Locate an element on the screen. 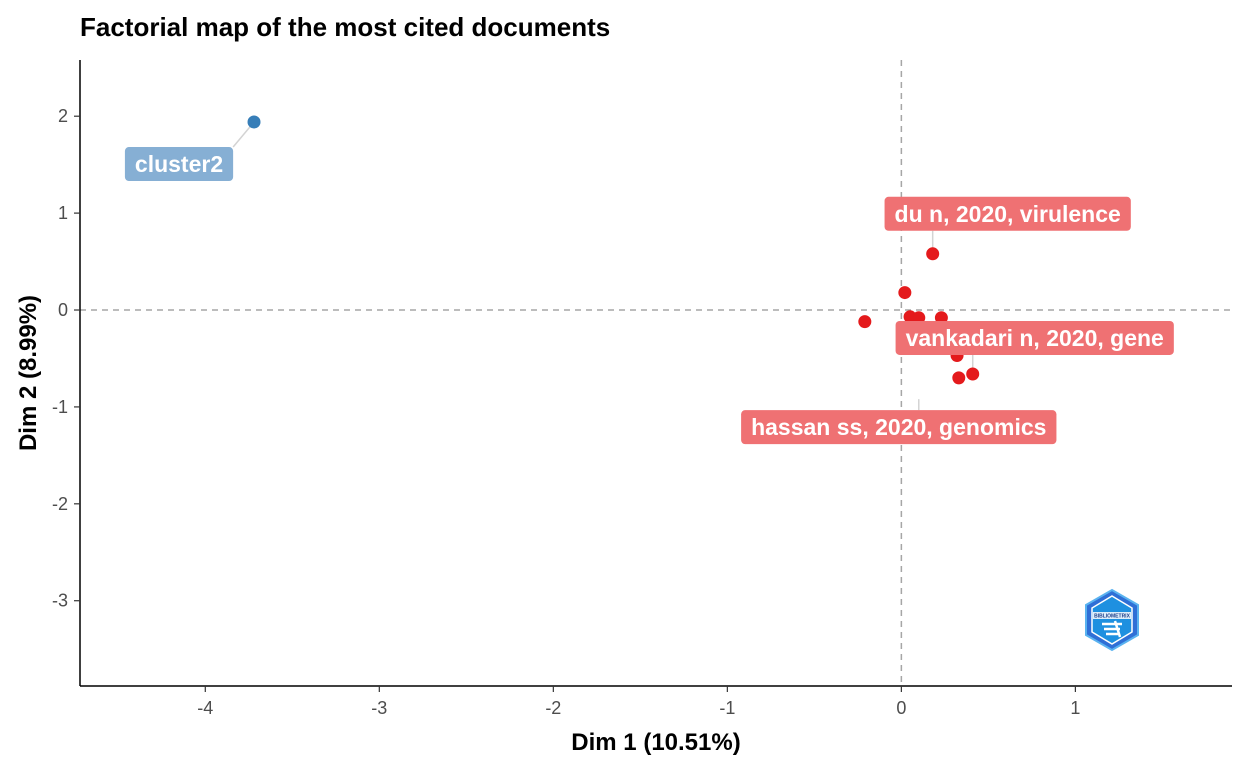 The width and height of the screenshot is (1248, 768). point-label: cluster2 is located at coordinates (179, 164).